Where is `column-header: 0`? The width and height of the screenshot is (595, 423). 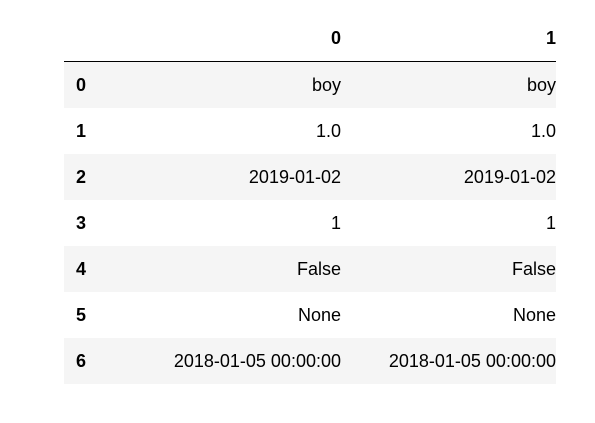
column-header: 0 is located at coordinates (222, 38).